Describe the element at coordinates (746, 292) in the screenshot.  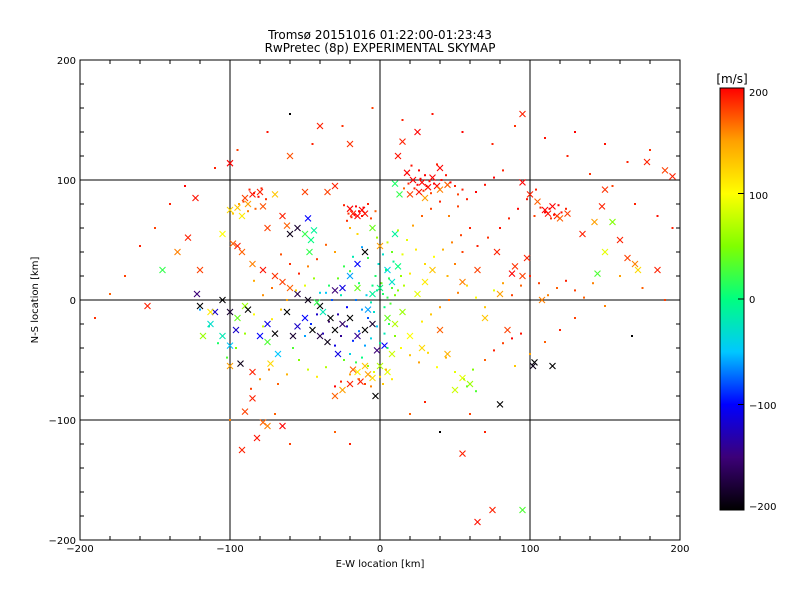
I see `colorbar: [m/s] 200 100 0 −100 −200` at that location.